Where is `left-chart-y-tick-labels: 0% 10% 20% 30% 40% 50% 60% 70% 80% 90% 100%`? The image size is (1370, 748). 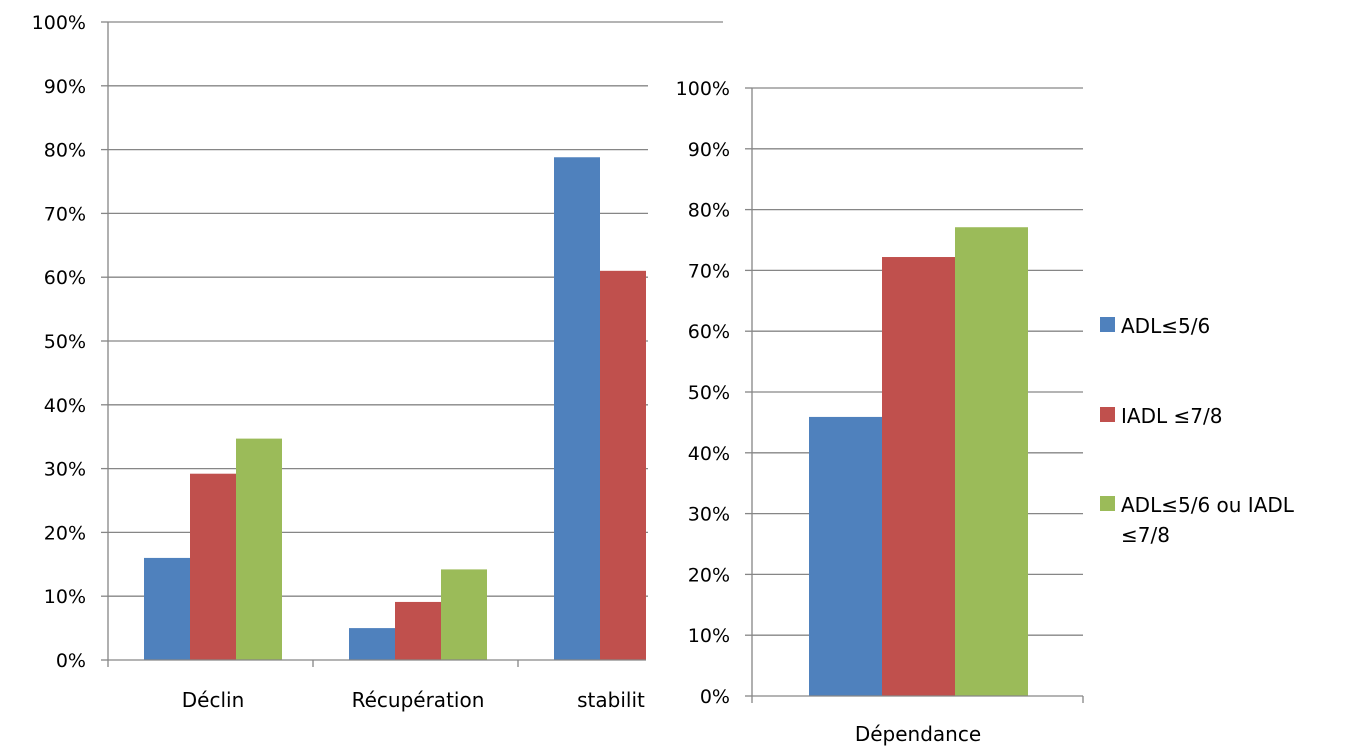 left-chart-y-tick-labels: 0% 10% 20% 30% 40% 50% 60% 70% 80% 90% 100% is located at coordinates (59, 342).